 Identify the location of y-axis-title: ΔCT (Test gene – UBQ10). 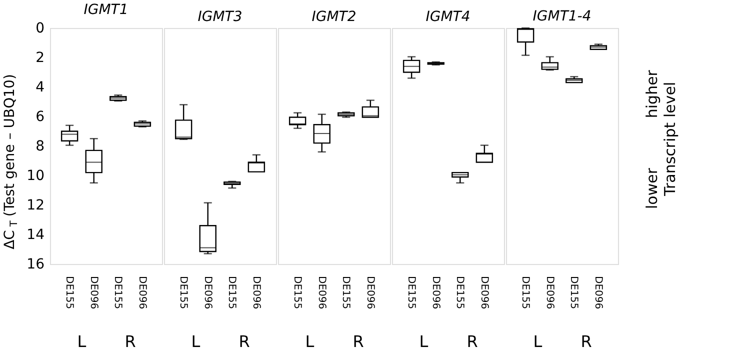
(11, 162).